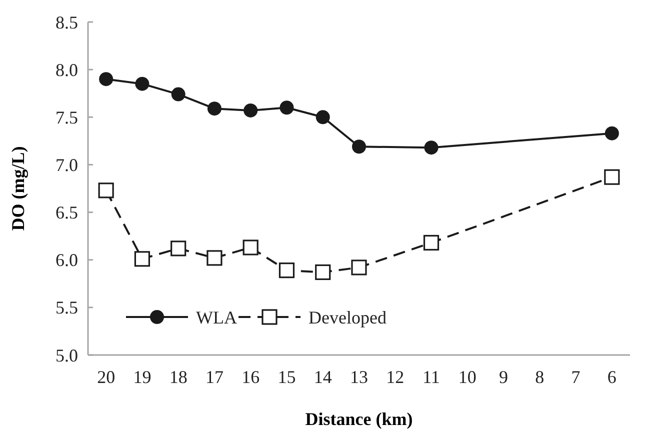 The image size is (648, 435). Describe the element at coordinates (67, 22) in the screenshot. I see `y-tick-label: 8.5` at that location.